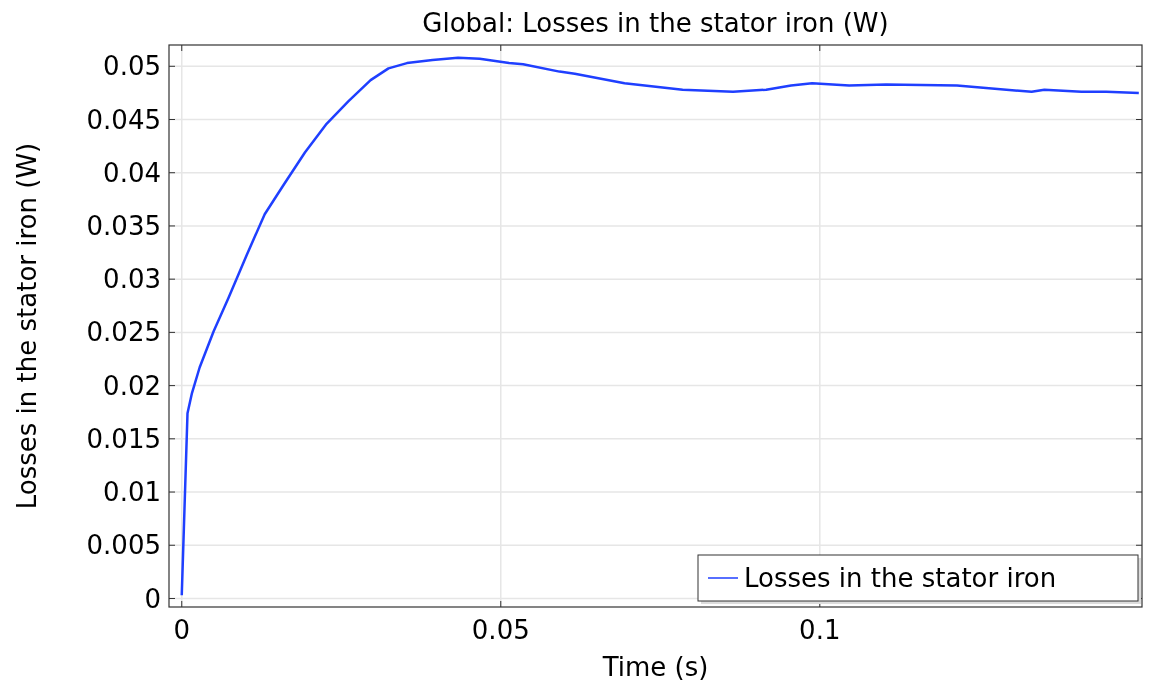 The width and height of the screenshot is (1150, 682). I want to click on y-tick-label: 0.03, so click(132, 279).